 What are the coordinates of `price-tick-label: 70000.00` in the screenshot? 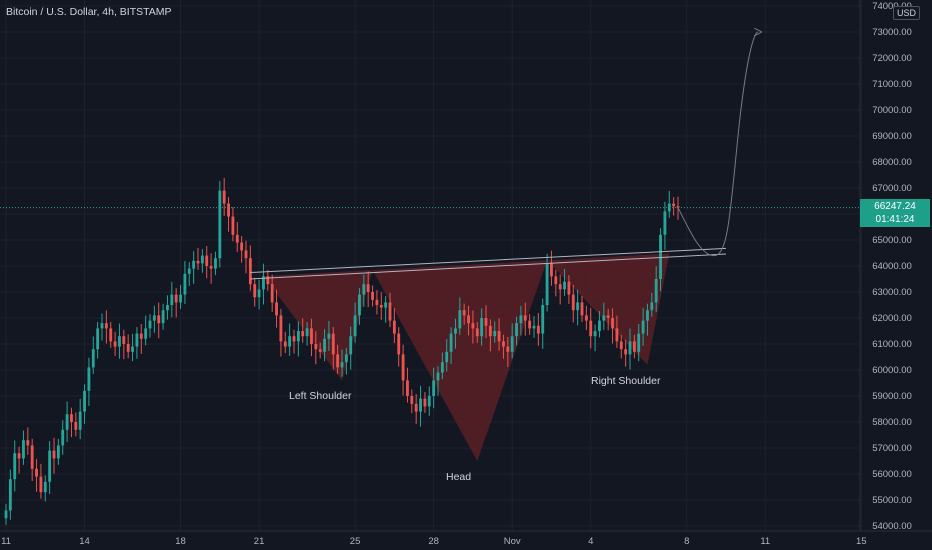 It's located at (892, 110).